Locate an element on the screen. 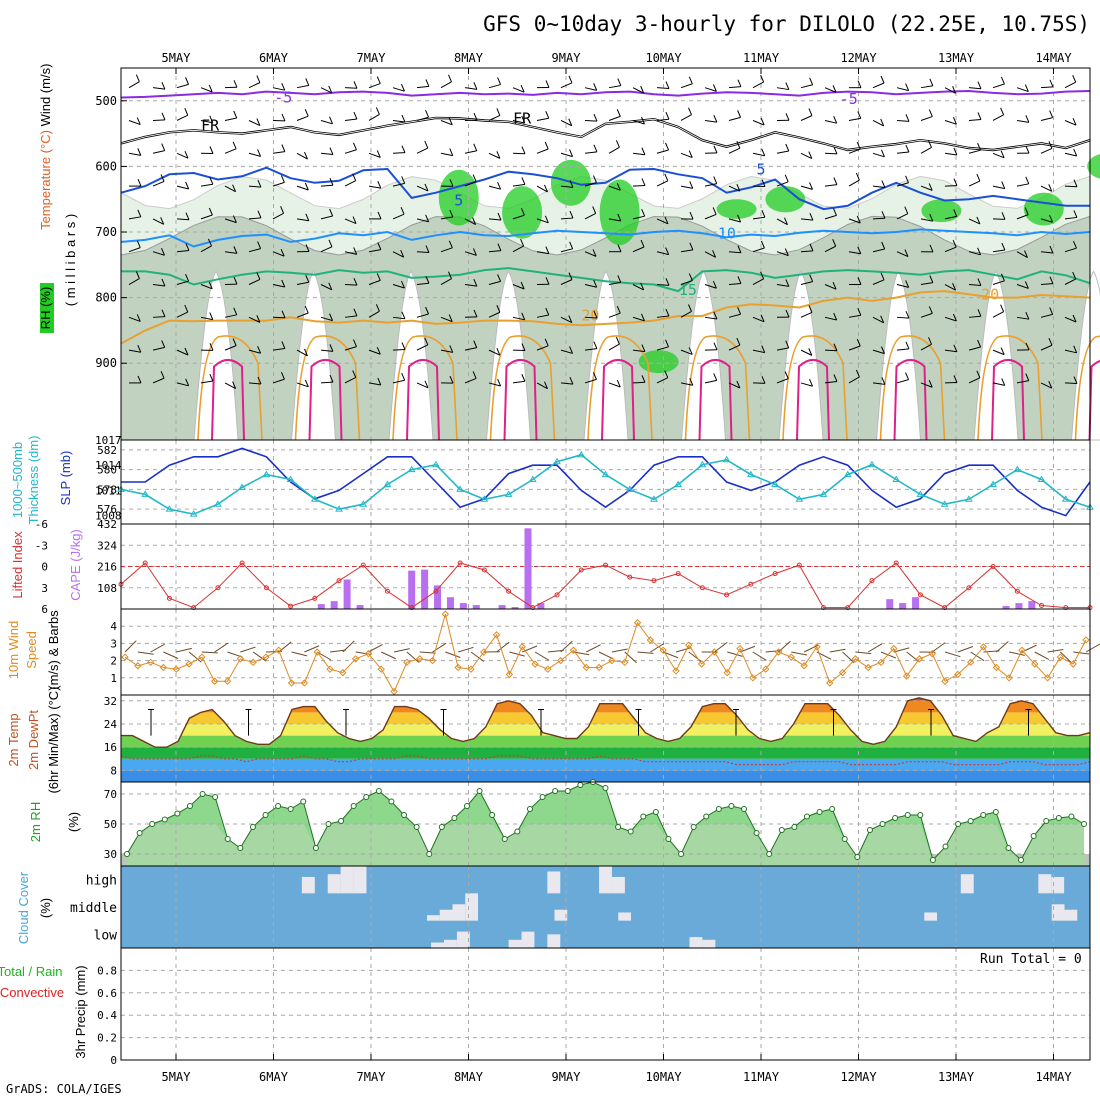  bottom-day-label: 6MAY is located at coordinates (274, 1077).